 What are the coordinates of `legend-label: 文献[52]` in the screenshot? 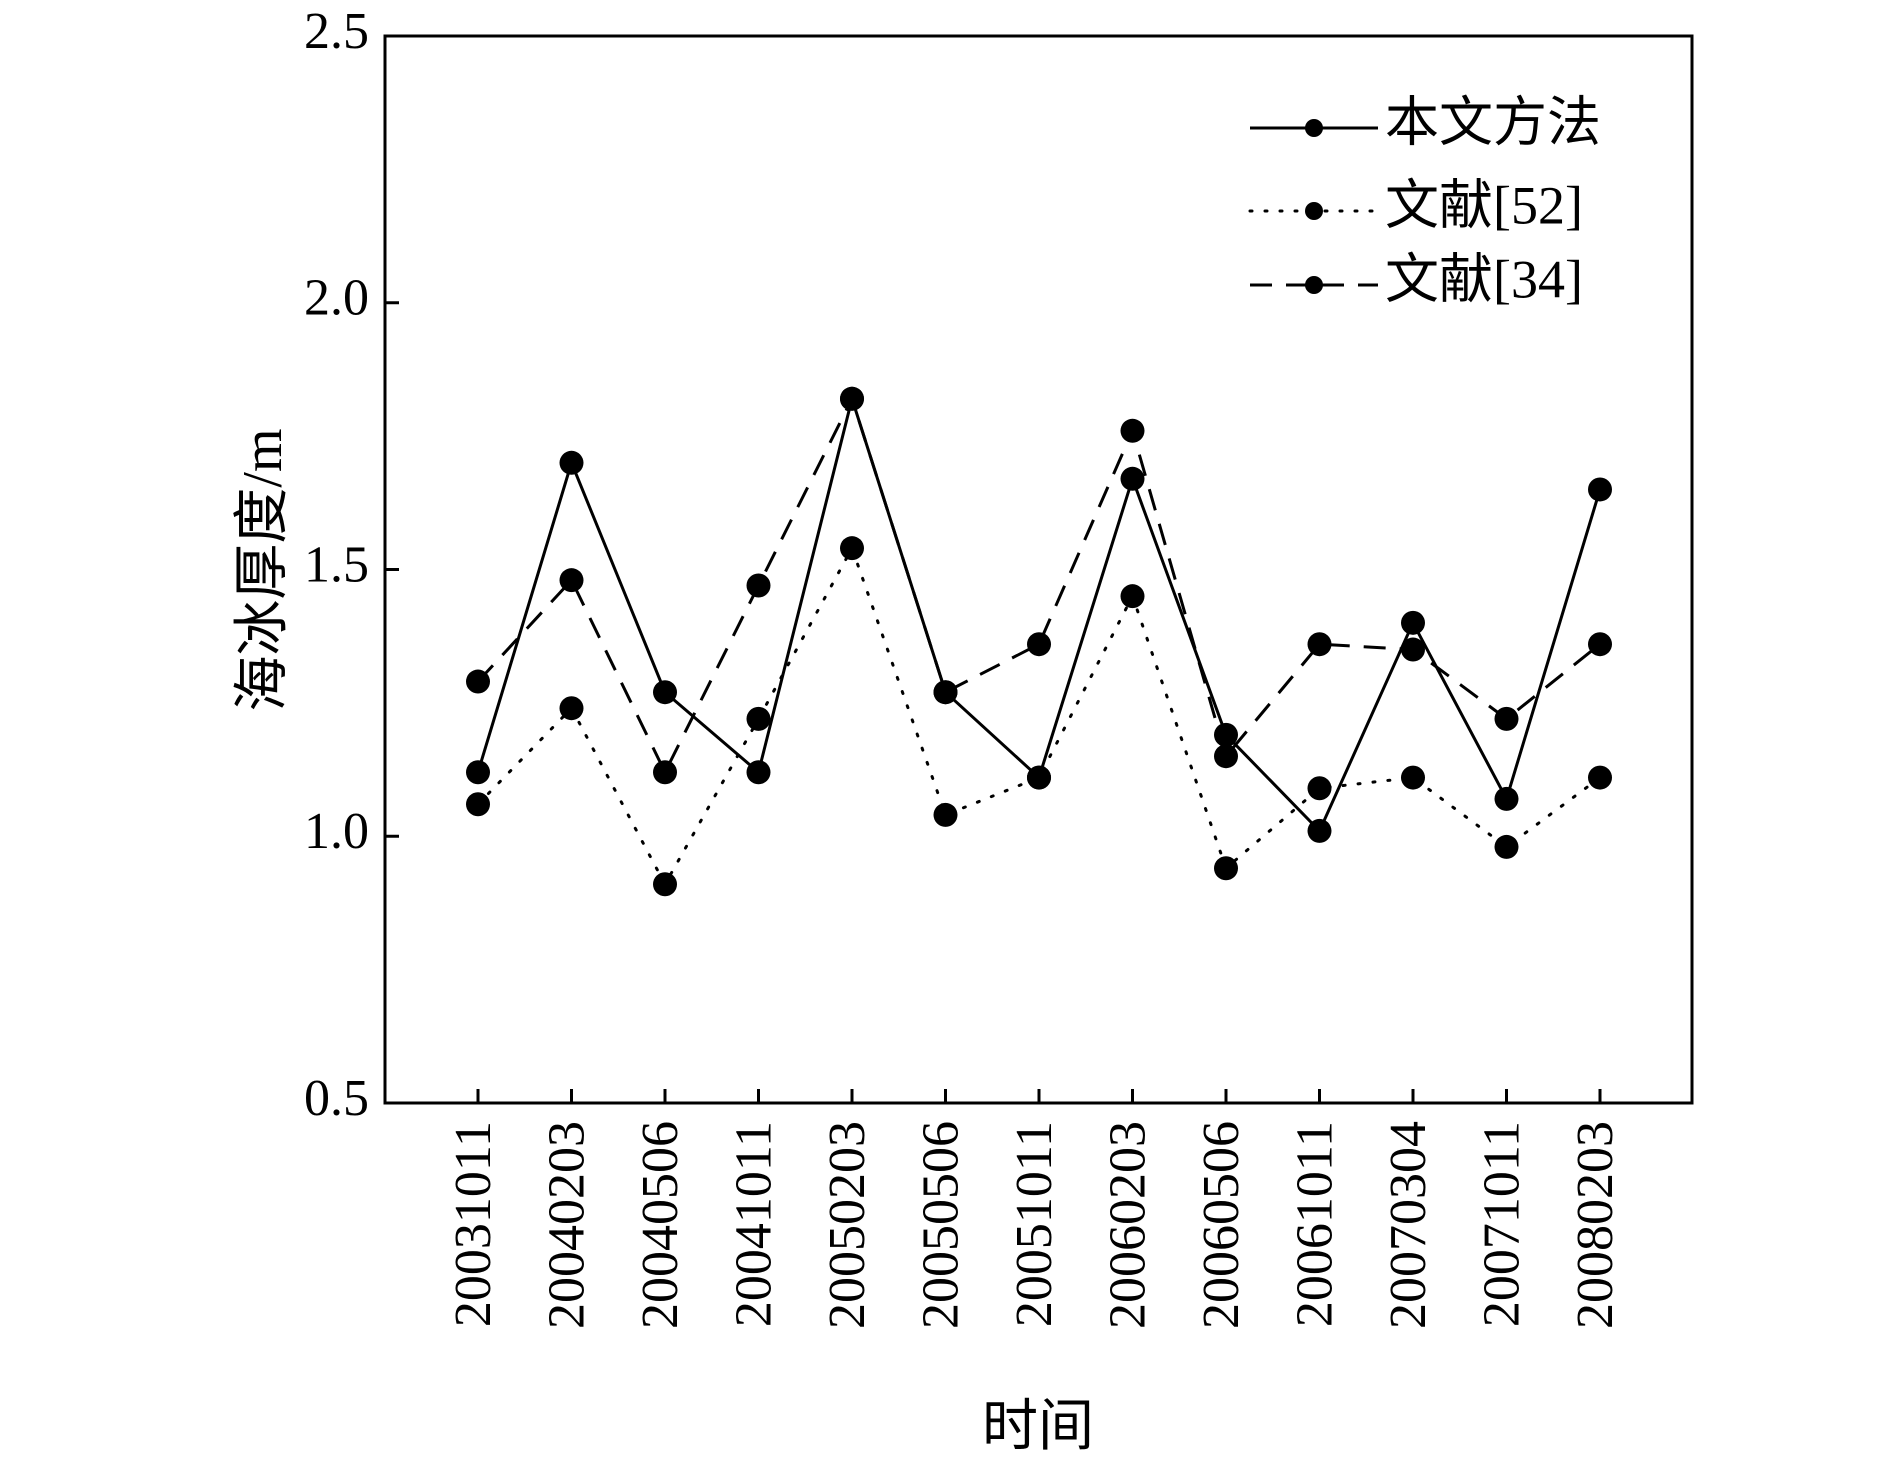 It's located at (1484, 205).